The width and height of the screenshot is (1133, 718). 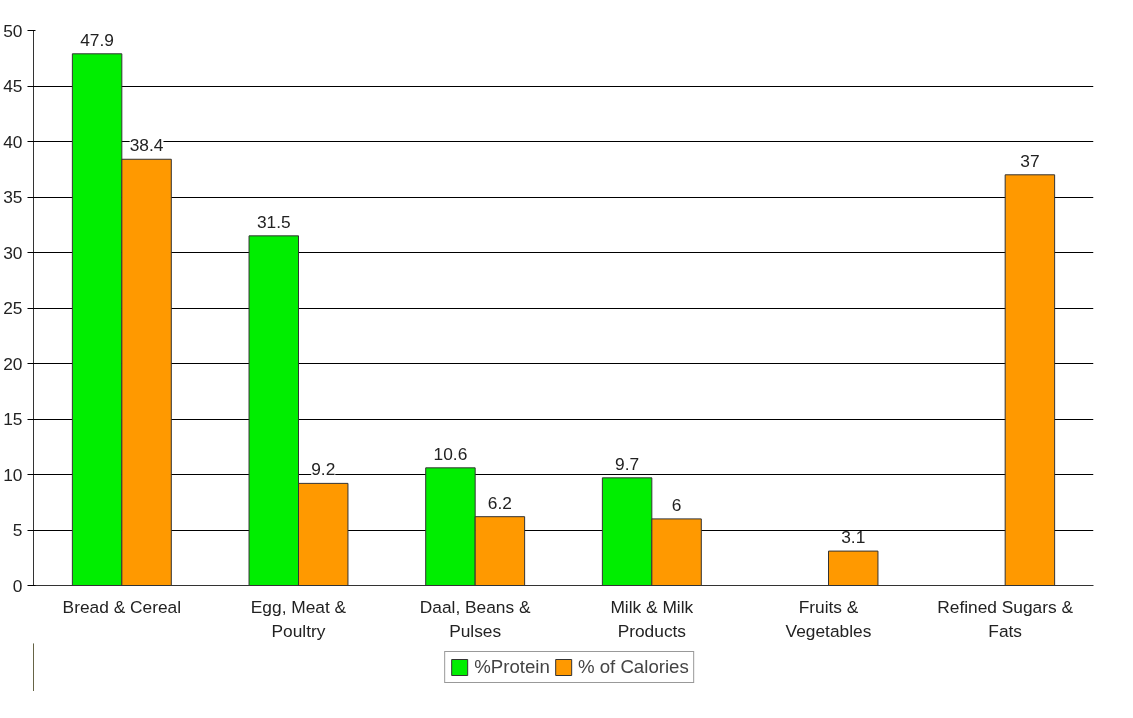 What do you see at coordinates (512, 667) in the screenshot?
I see `legend-label: %Protein` at bounding box center [512, 667].